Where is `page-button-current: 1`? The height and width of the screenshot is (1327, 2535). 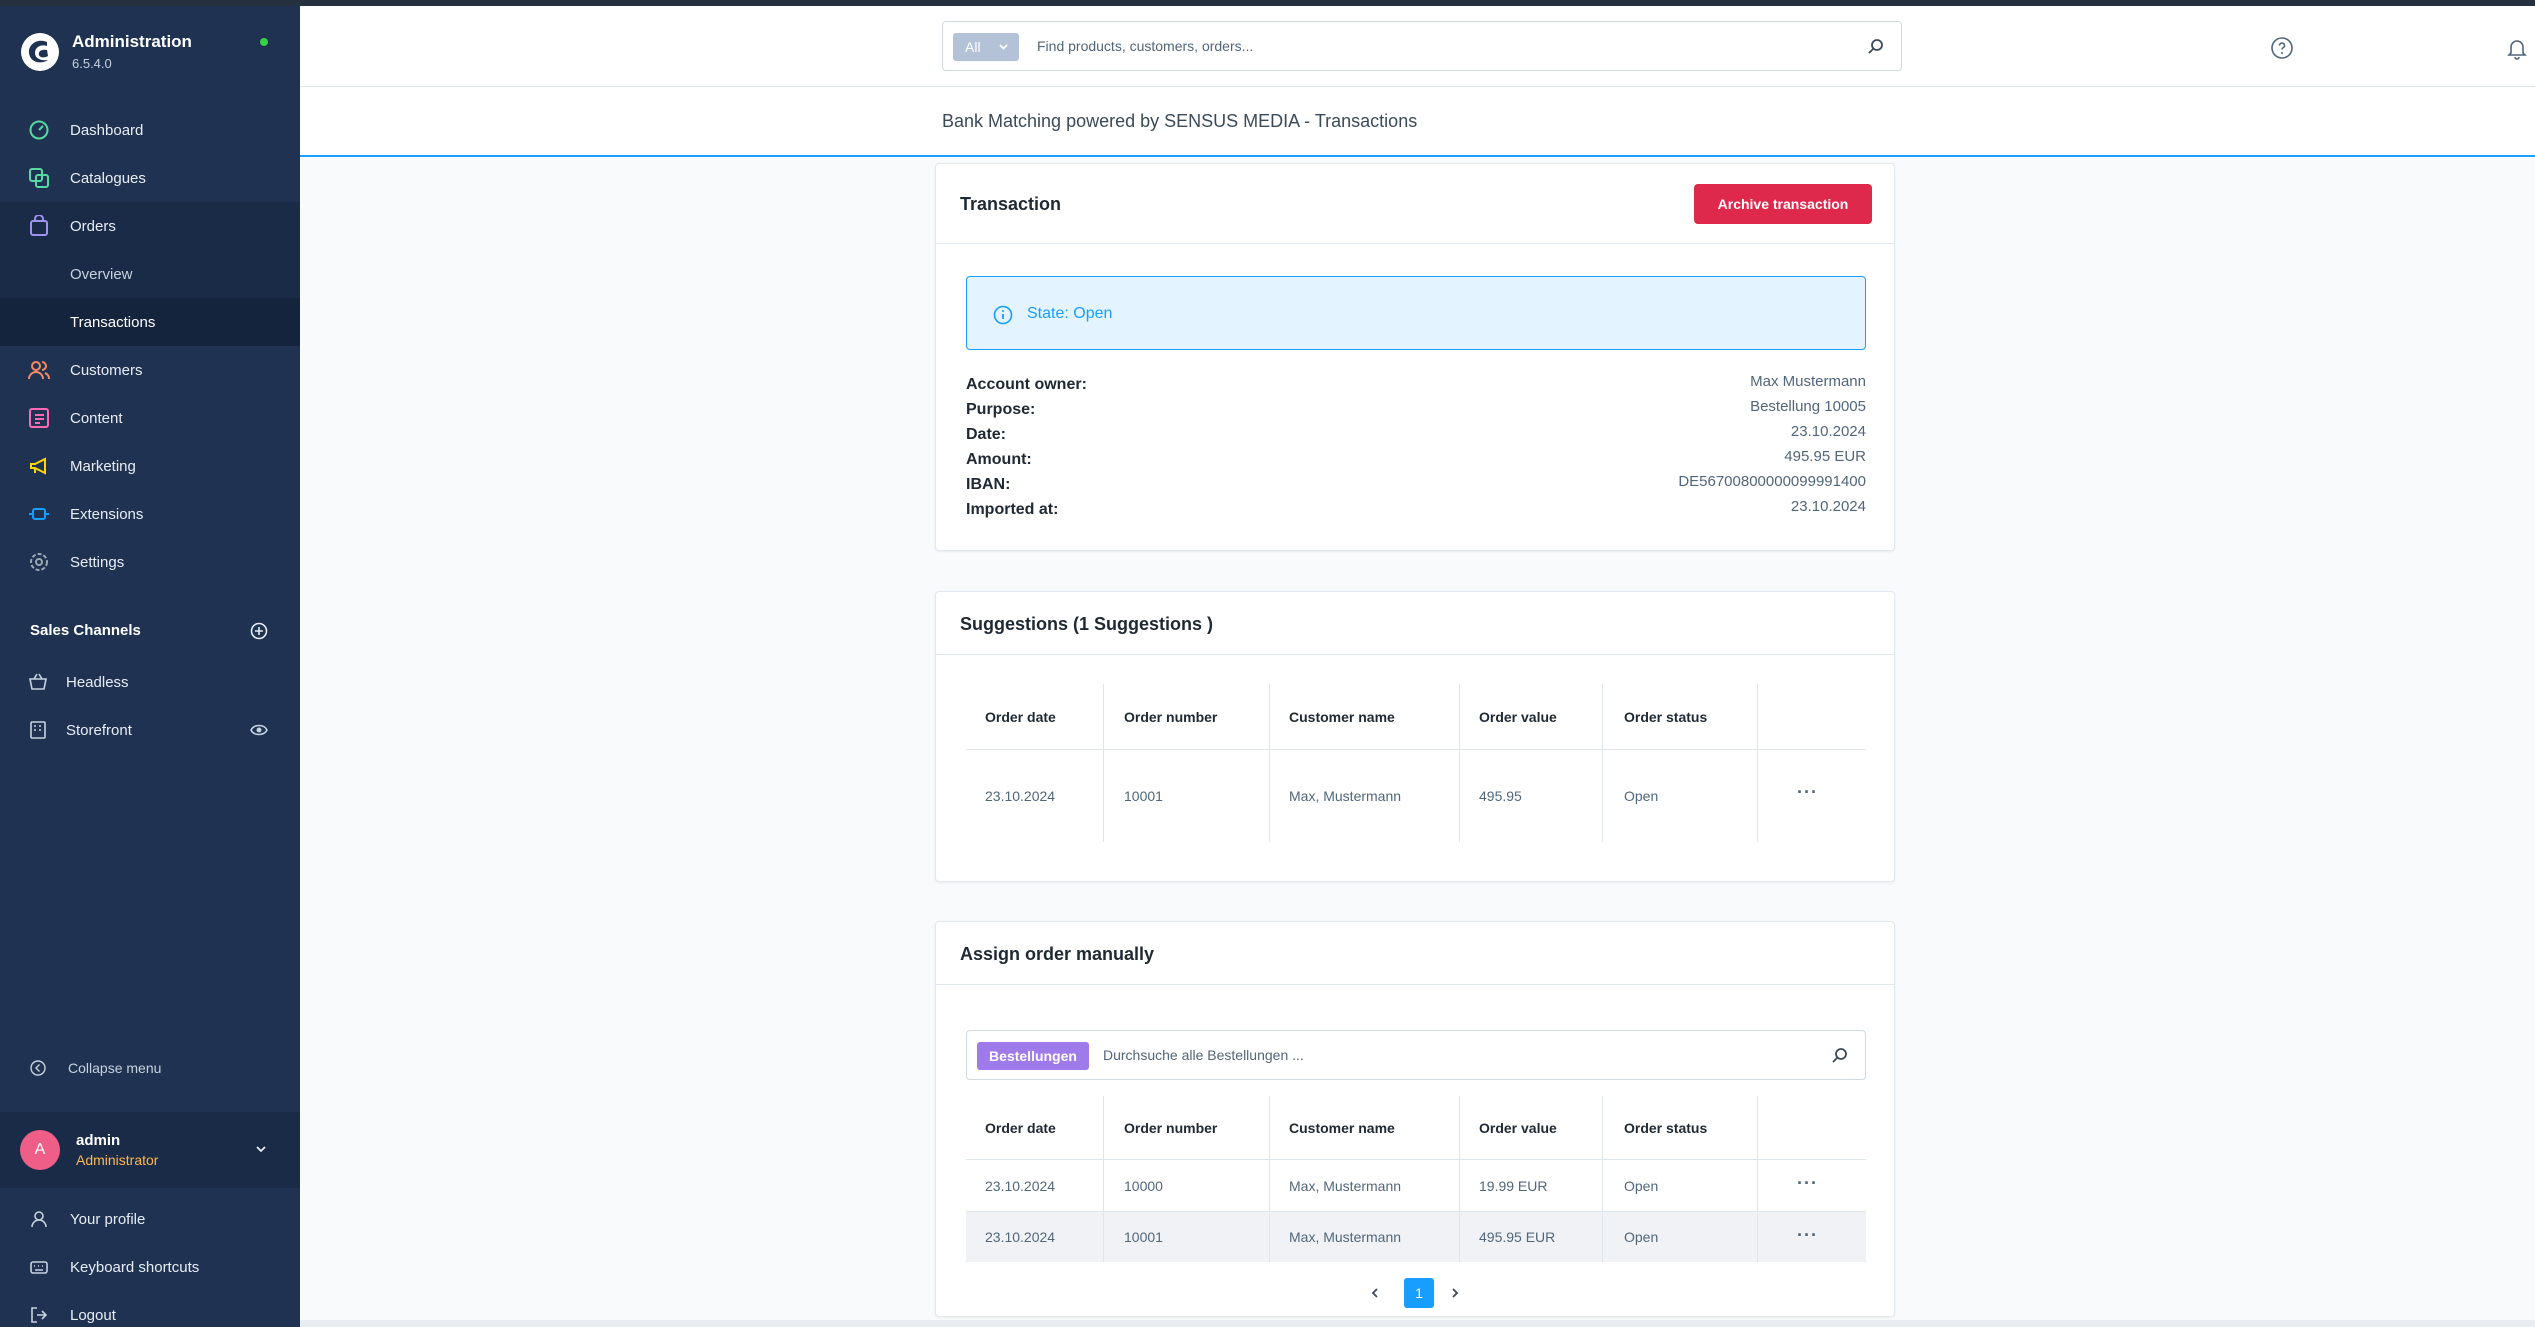 page-button-current: 1 is located at coordinates (1419, 1293).